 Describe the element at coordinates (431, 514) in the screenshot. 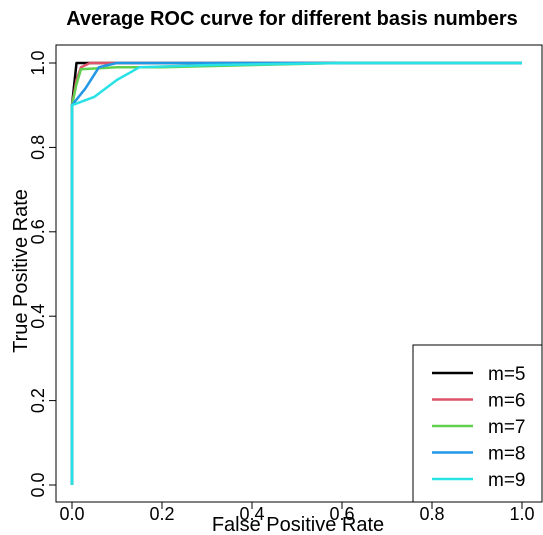

I see `x-tick-label: 0.8` at that location.